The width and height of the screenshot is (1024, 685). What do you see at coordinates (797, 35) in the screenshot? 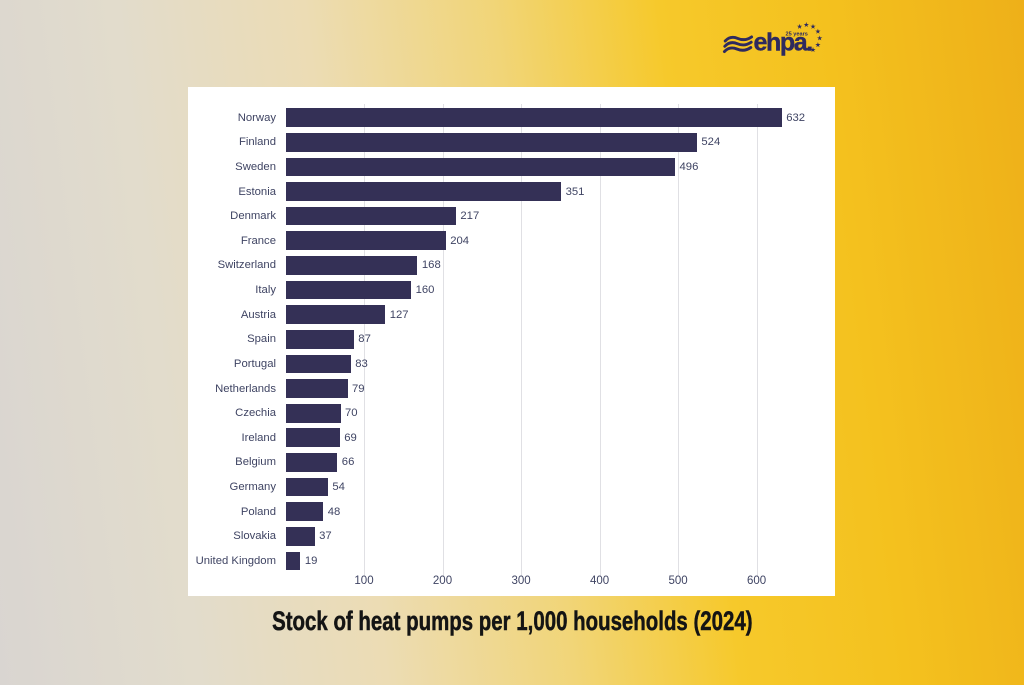
I see `svg-text: 25 years` at bounding box center [797, 35].